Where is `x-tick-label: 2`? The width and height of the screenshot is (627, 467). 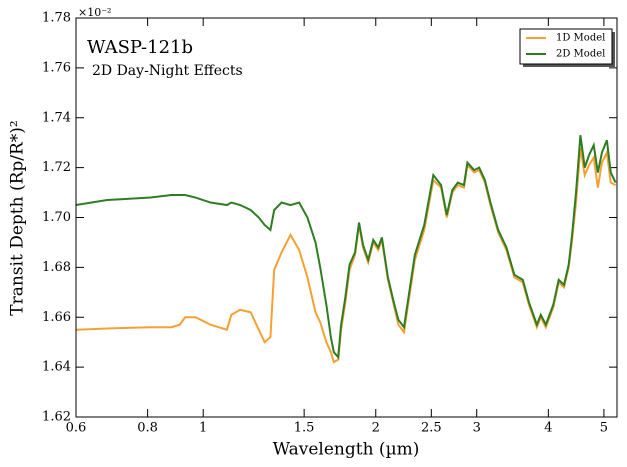 x-tick-label: 2 is located at coordinates (376, 428).